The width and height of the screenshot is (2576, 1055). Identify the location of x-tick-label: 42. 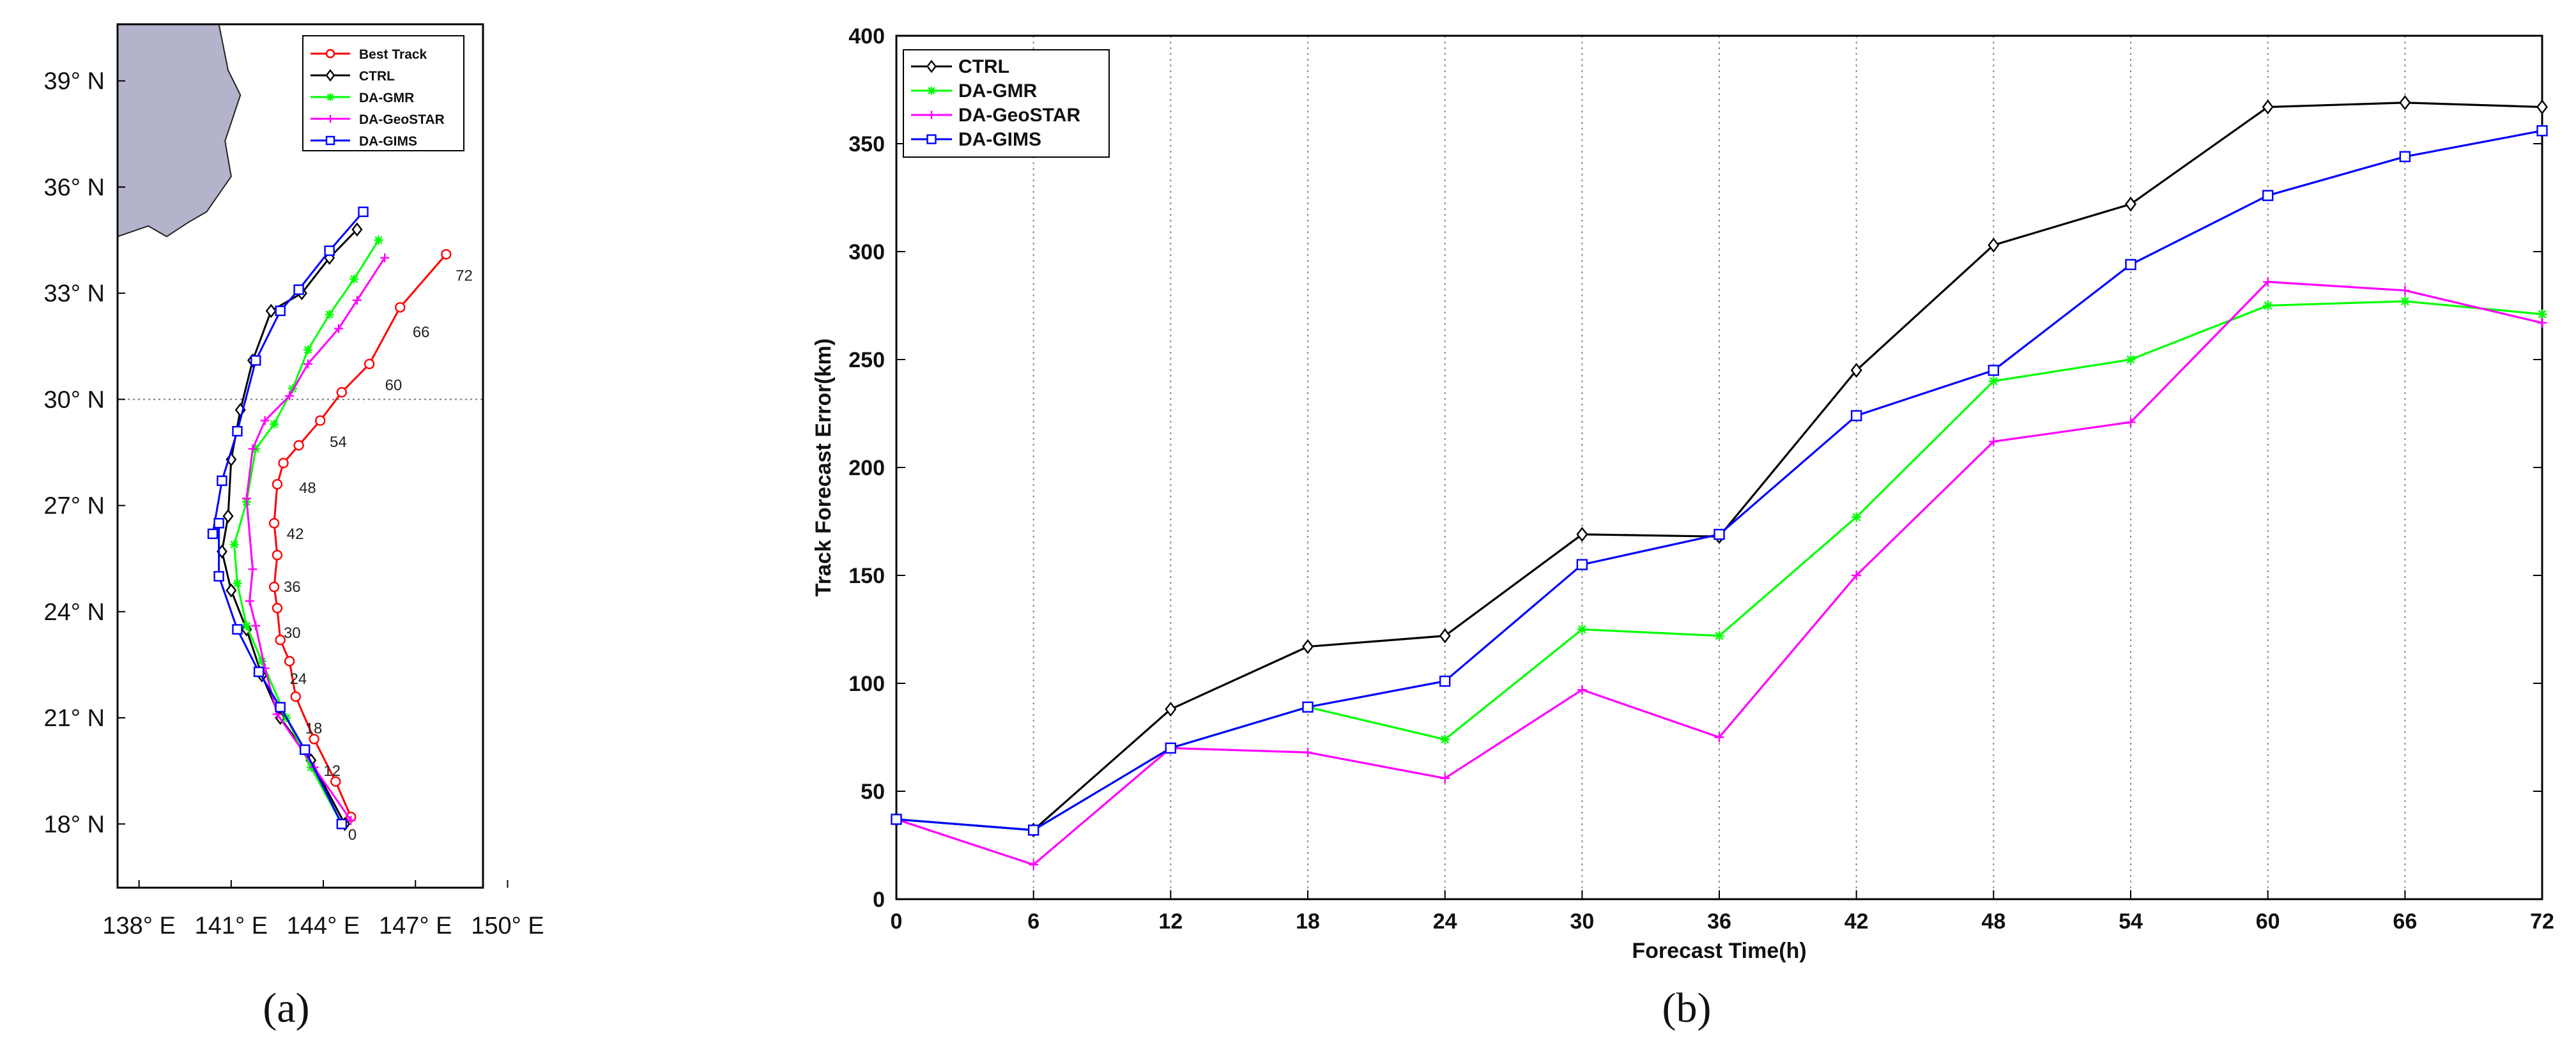
(1856, 921).